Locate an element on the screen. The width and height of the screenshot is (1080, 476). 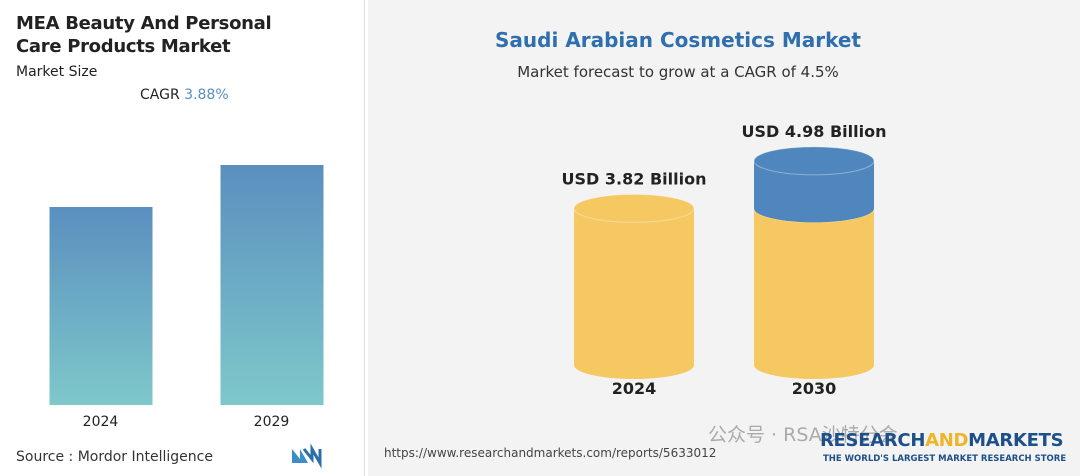
source: Source : Mordor Intelligence is located at coordinates (114, 457).